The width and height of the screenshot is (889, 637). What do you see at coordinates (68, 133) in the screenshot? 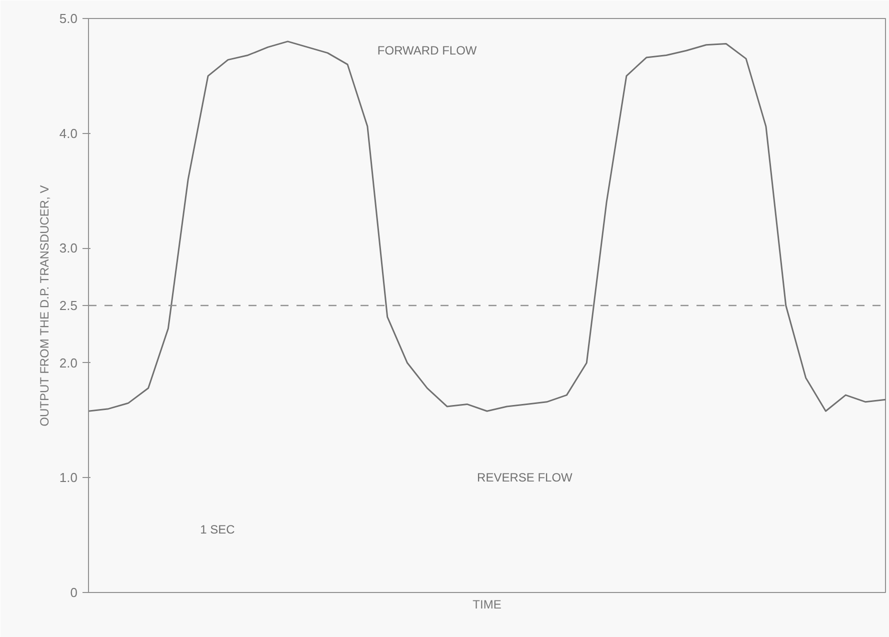
I see `y-tick-label: 4.0` at bounding box center [68, 133].